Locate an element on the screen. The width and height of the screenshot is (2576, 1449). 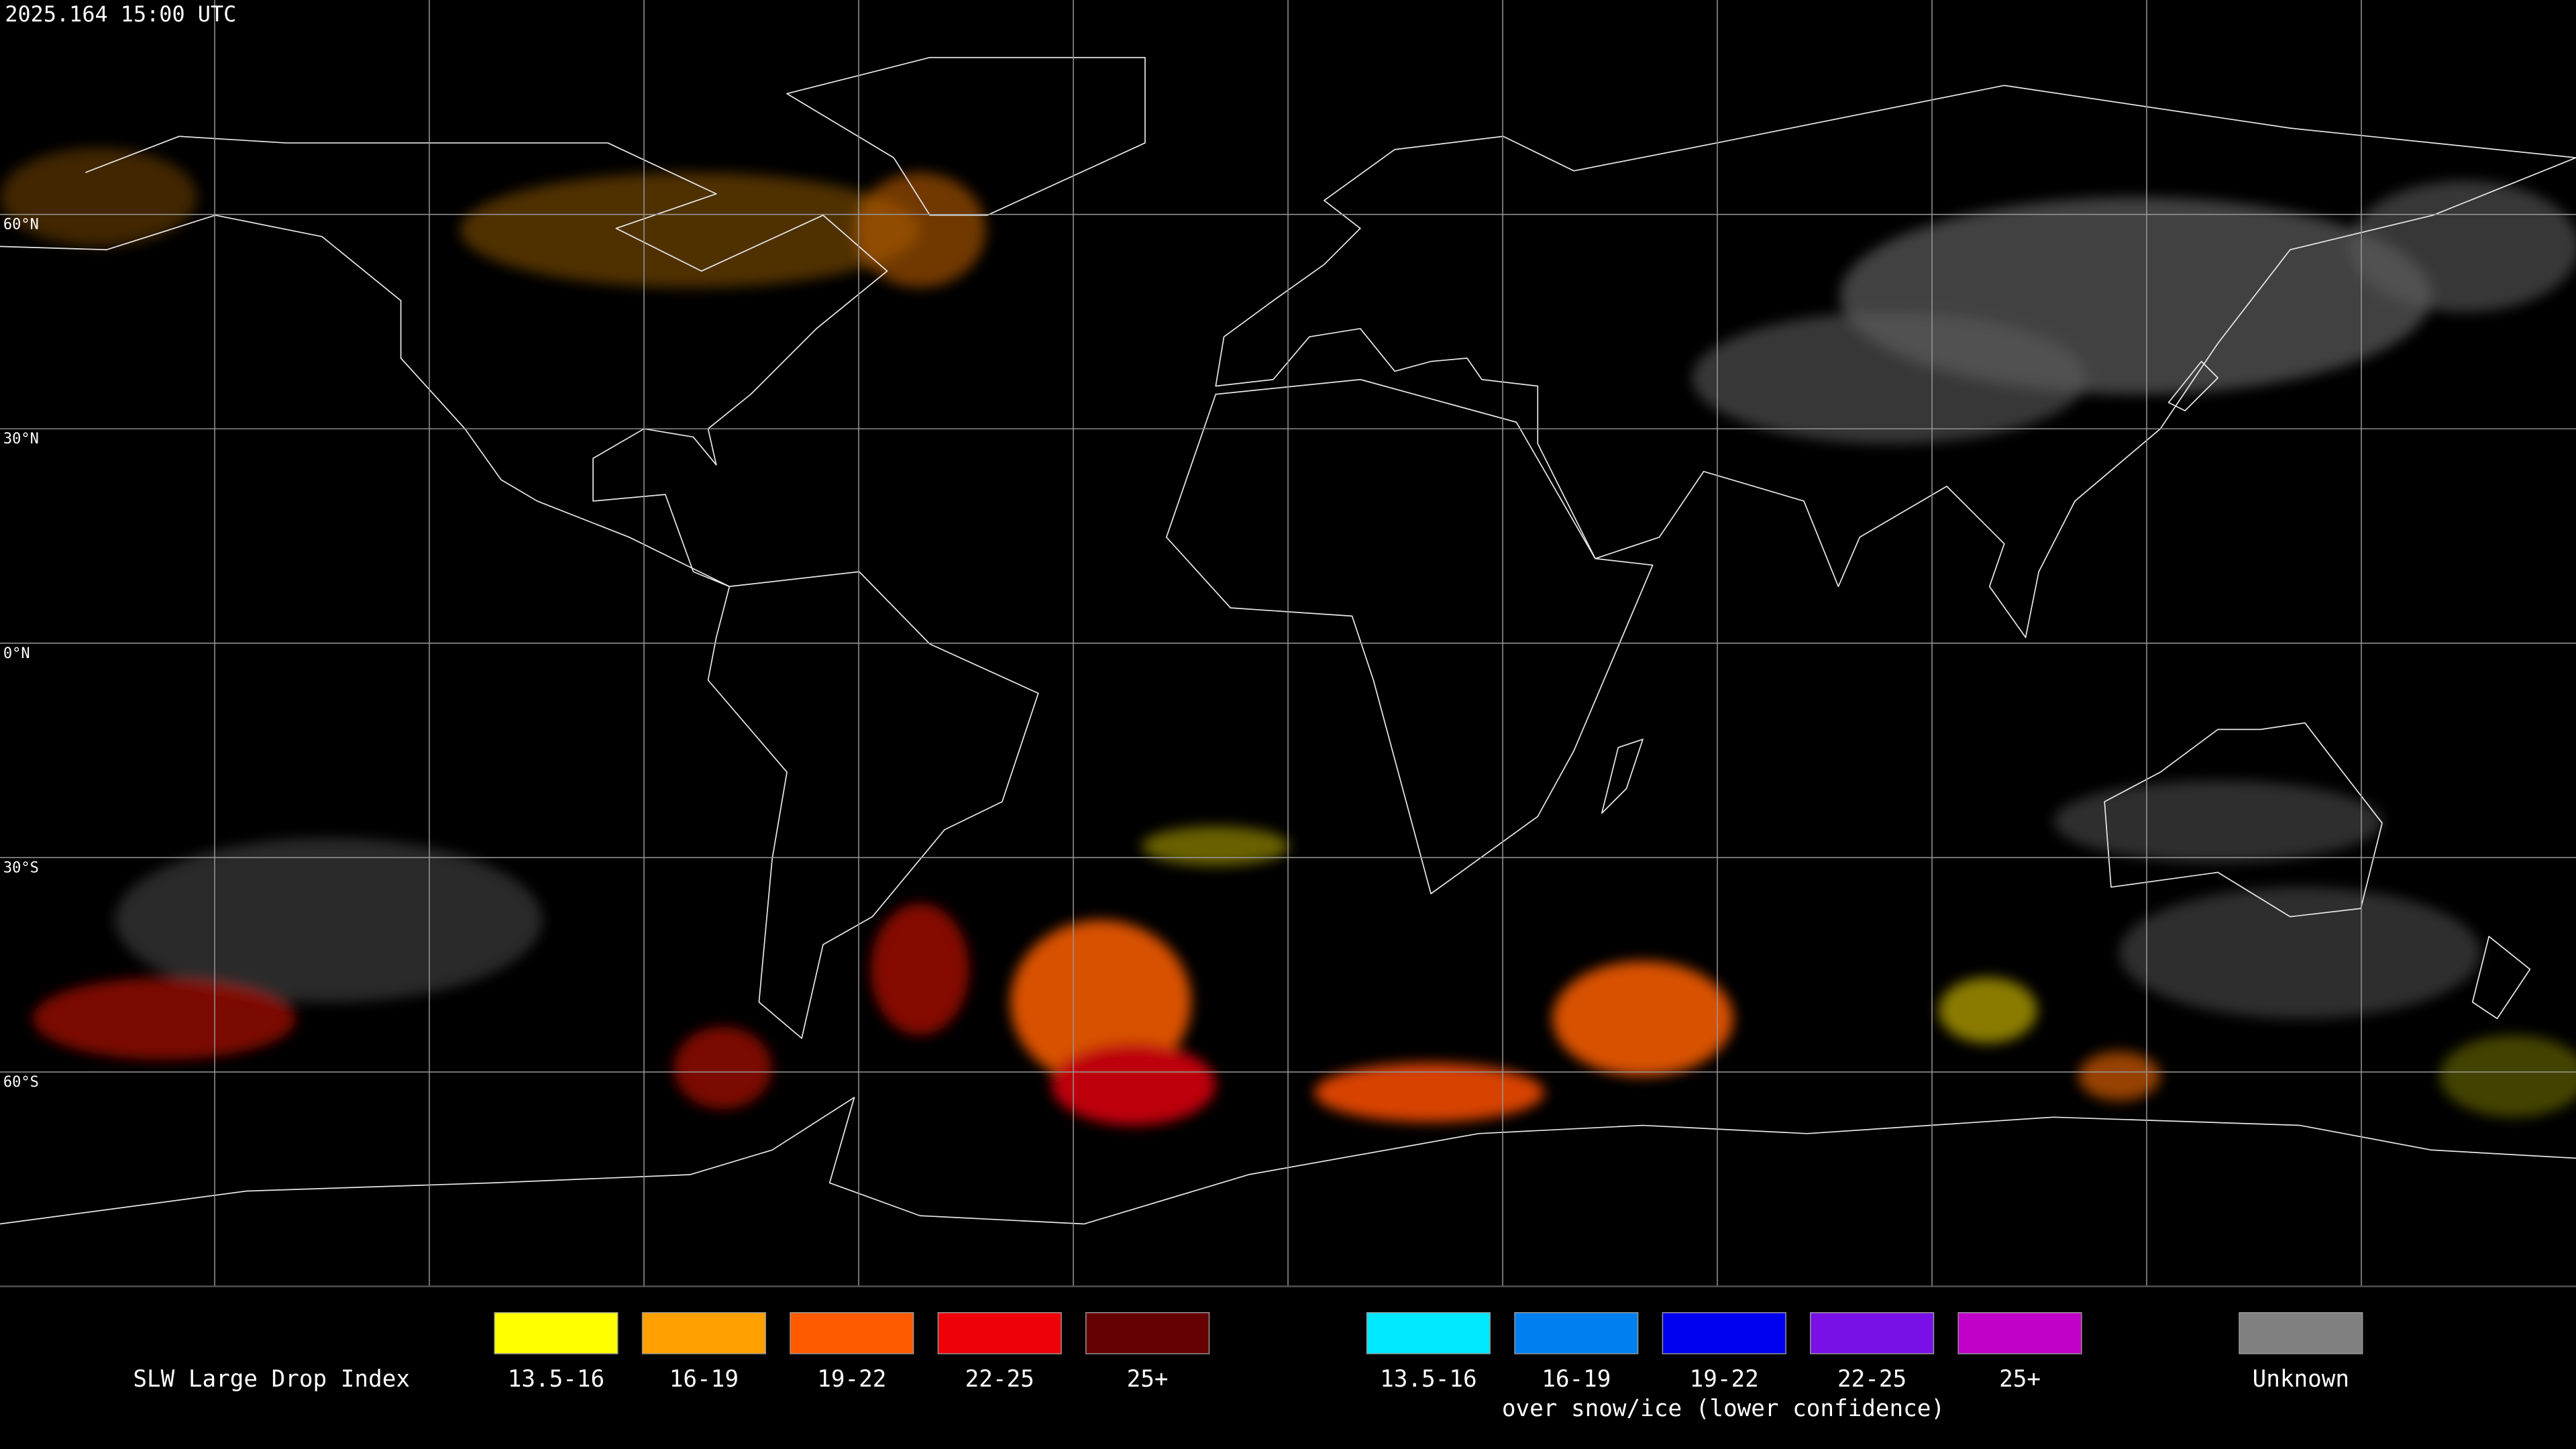
legend-label: Unknown is located at coordinates (2301, 1379).